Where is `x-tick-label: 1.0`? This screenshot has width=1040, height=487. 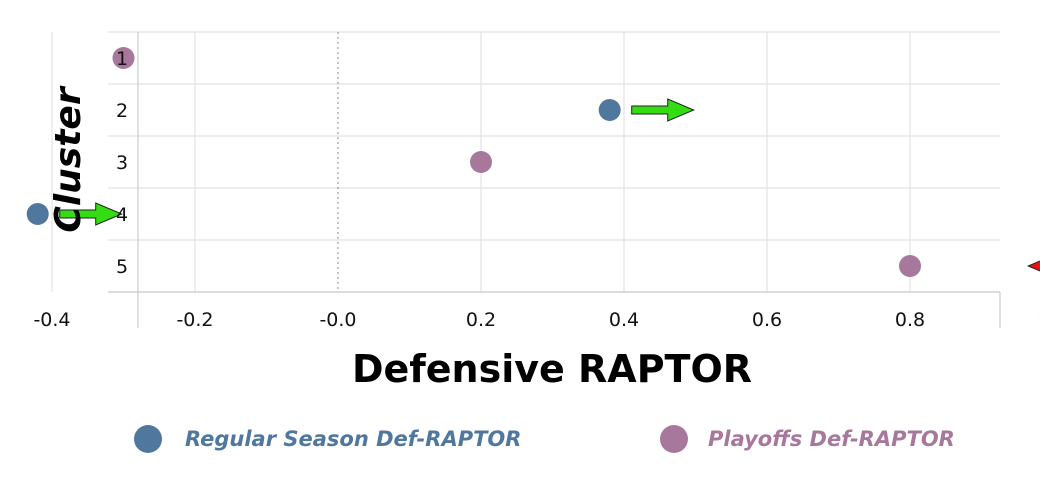
x-tick-label: 1.0 is located at coordinates (1039, 320).